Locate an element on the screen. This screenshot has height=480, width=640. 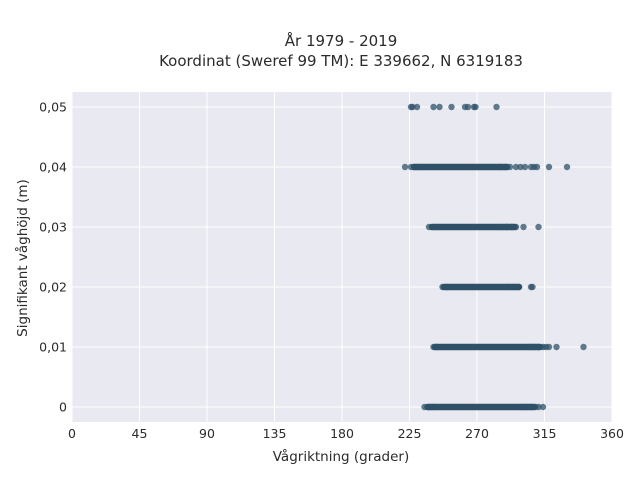
x-axis-ticks: 0 45 90 135 180 225 270 315 360 is located at coordinates (346, 433).